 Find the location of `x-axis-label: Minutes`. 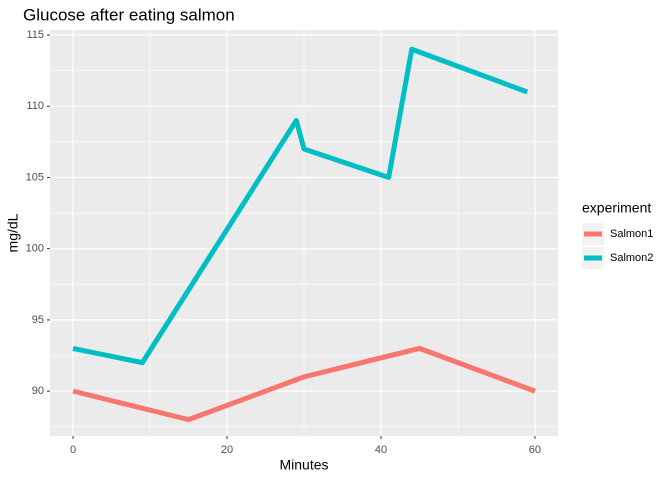

x-axis-label: Minutes is located at coordinates (303, 465).